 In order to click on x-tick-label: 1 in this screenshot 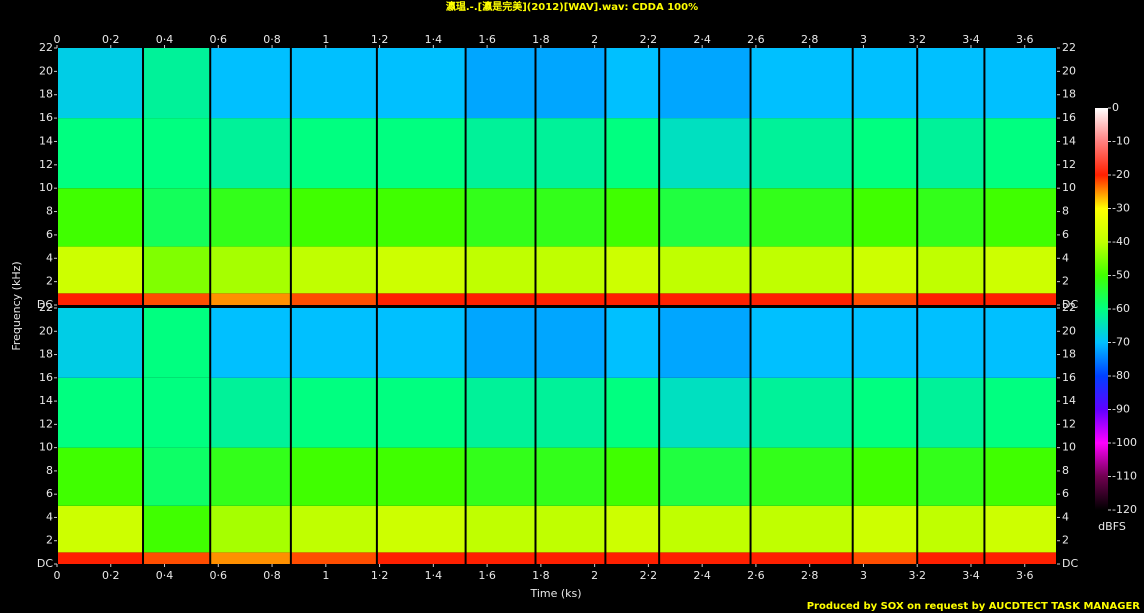, I will do `click(325, 575)`.